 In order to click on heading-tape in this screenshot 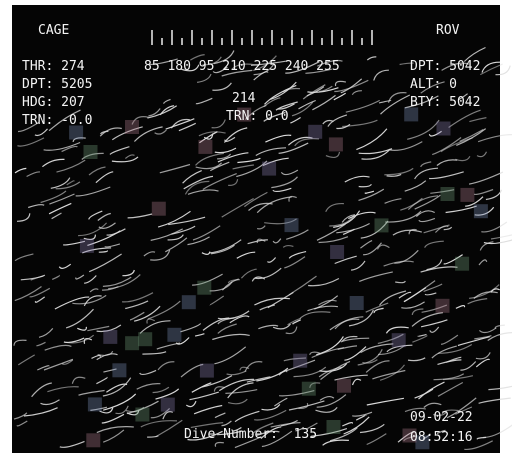, I will do `click(262, 37)`.